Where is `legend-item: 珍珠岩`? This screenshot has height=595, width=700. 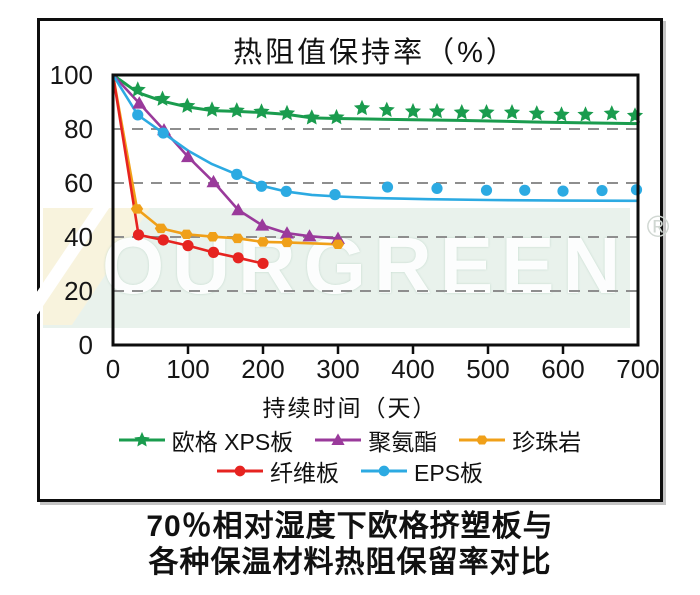
legend-item: 珍珠岩 is located at coordinates (520, 440).